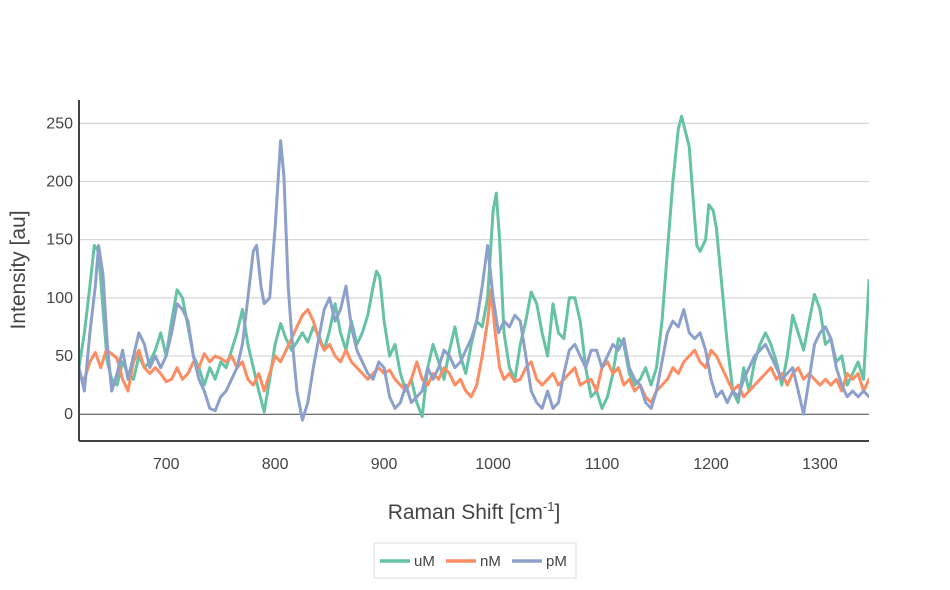  Describe the element at coordinates (557, 512) in the screenshot. I see `x-axis-title-end: ]` at that location.